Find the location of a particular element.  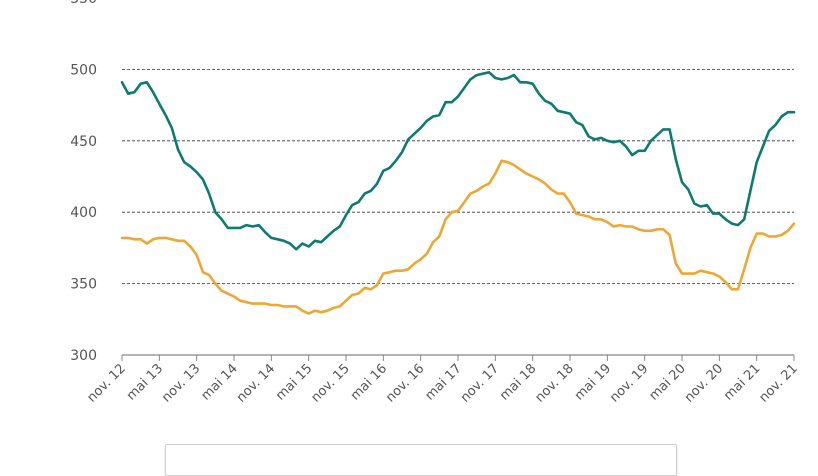

x-tick-label: nov. 12 is located at coordinates (107, 383).